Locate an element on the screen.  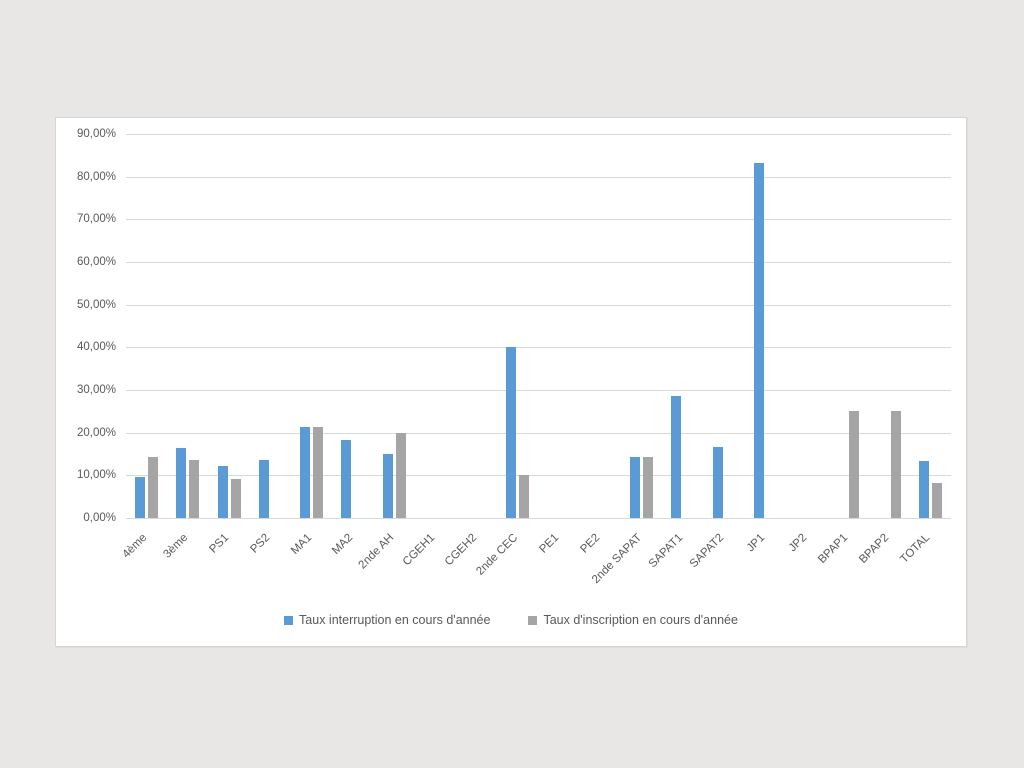
x-axis-category-label: BPAP1 is located at coordinates (833, 548).